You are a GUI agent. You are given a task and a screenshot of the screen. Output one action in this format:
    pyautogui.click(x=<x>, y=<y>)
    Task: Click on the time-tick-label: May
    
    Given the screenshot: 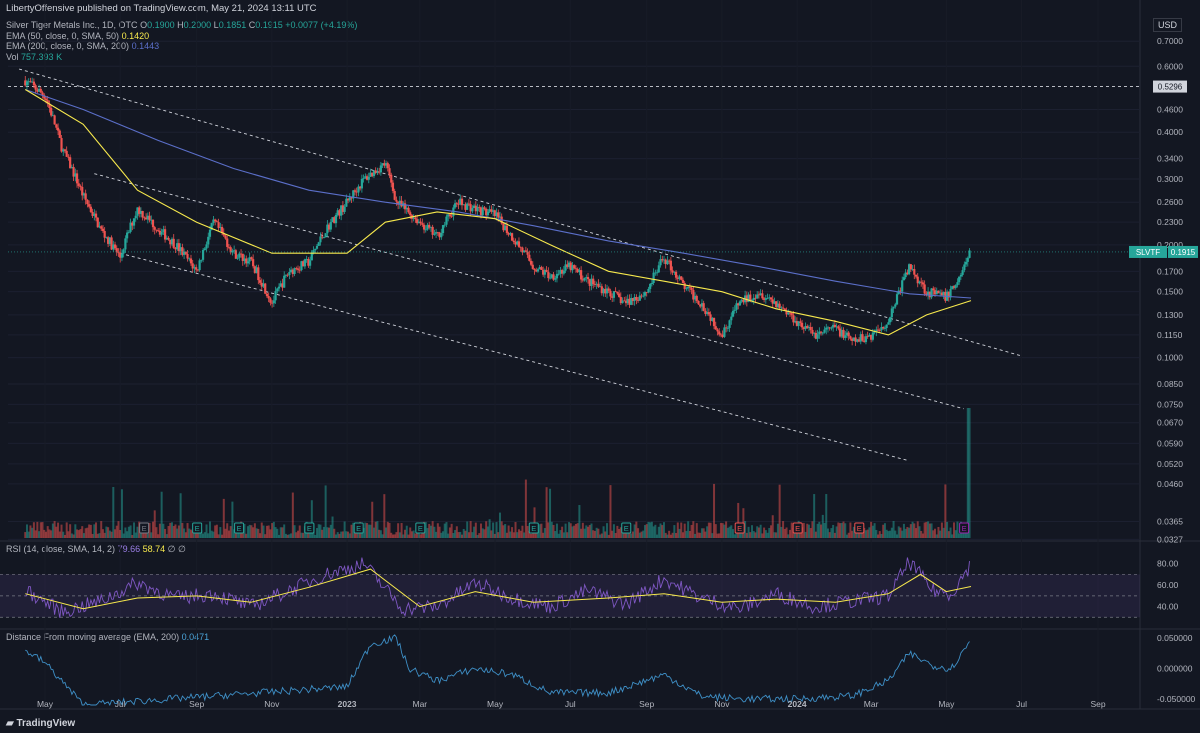 What is the action you would take?
    pyautogui.click(x=45, y=704)
    